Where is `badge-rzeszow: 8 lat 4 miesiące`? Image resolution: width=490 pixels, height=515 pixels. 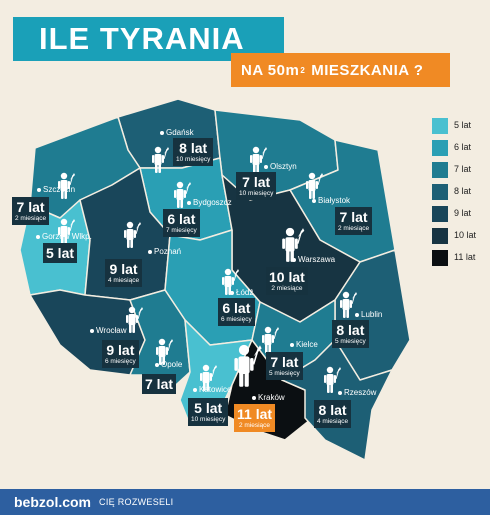
badge-rzeszow: 8 lat 4 miesiące is located at coordinates (333, 414).